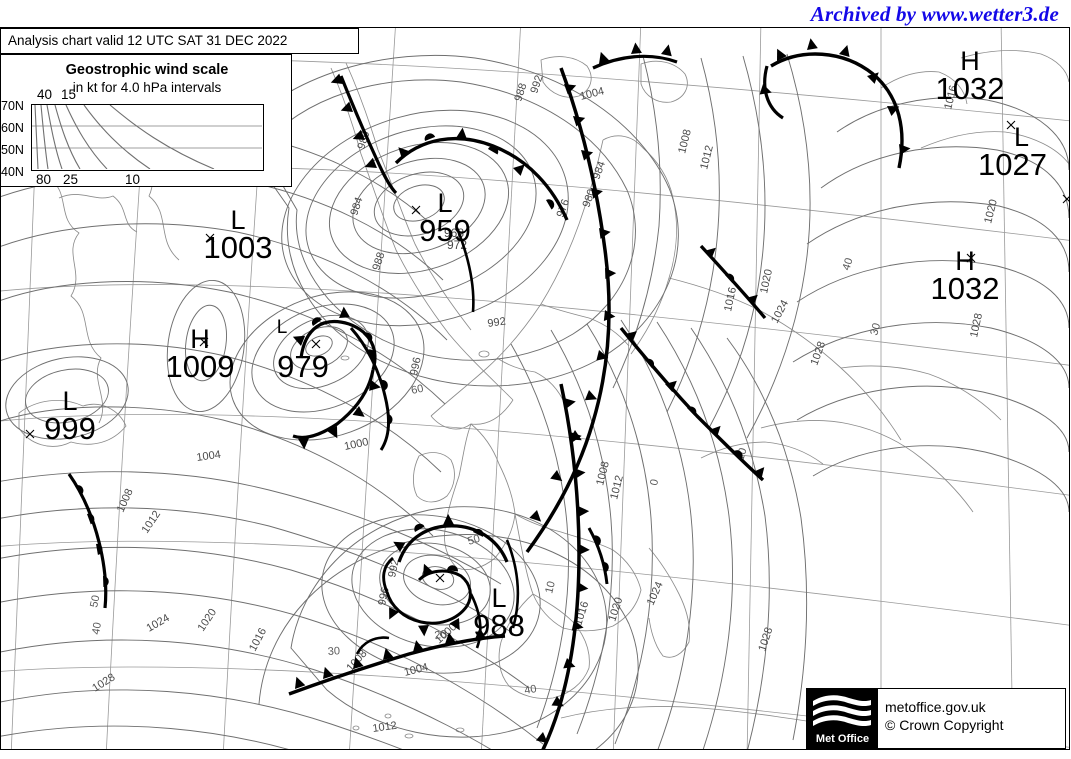  I want to click on front-cold-n-europe, so click(635, 55).